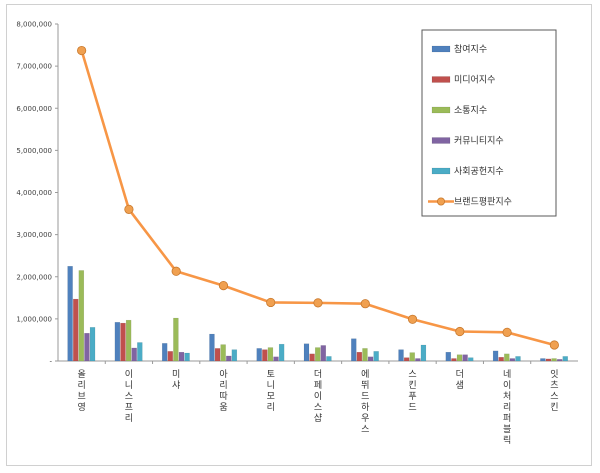 This screenshot has width=600, height=473. I want to click on x-category-label-char: 릭, so click(507, 440).